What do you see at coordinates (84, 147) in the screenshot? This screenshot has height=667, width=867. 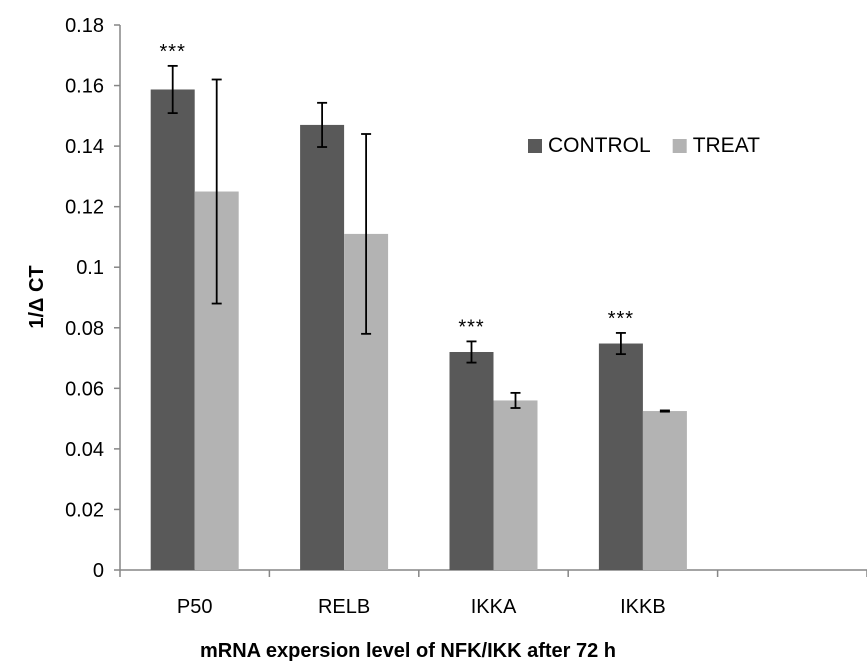 I see `y-tick-label: 0.14` at bounding box center [84, 147].